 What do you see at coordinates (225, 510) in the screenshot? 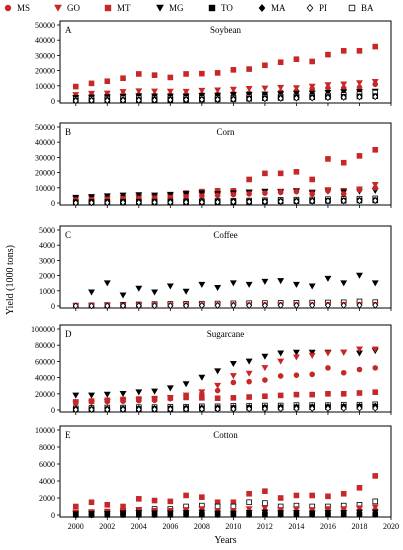
I see `series-go` at bounding box center [225, 510].